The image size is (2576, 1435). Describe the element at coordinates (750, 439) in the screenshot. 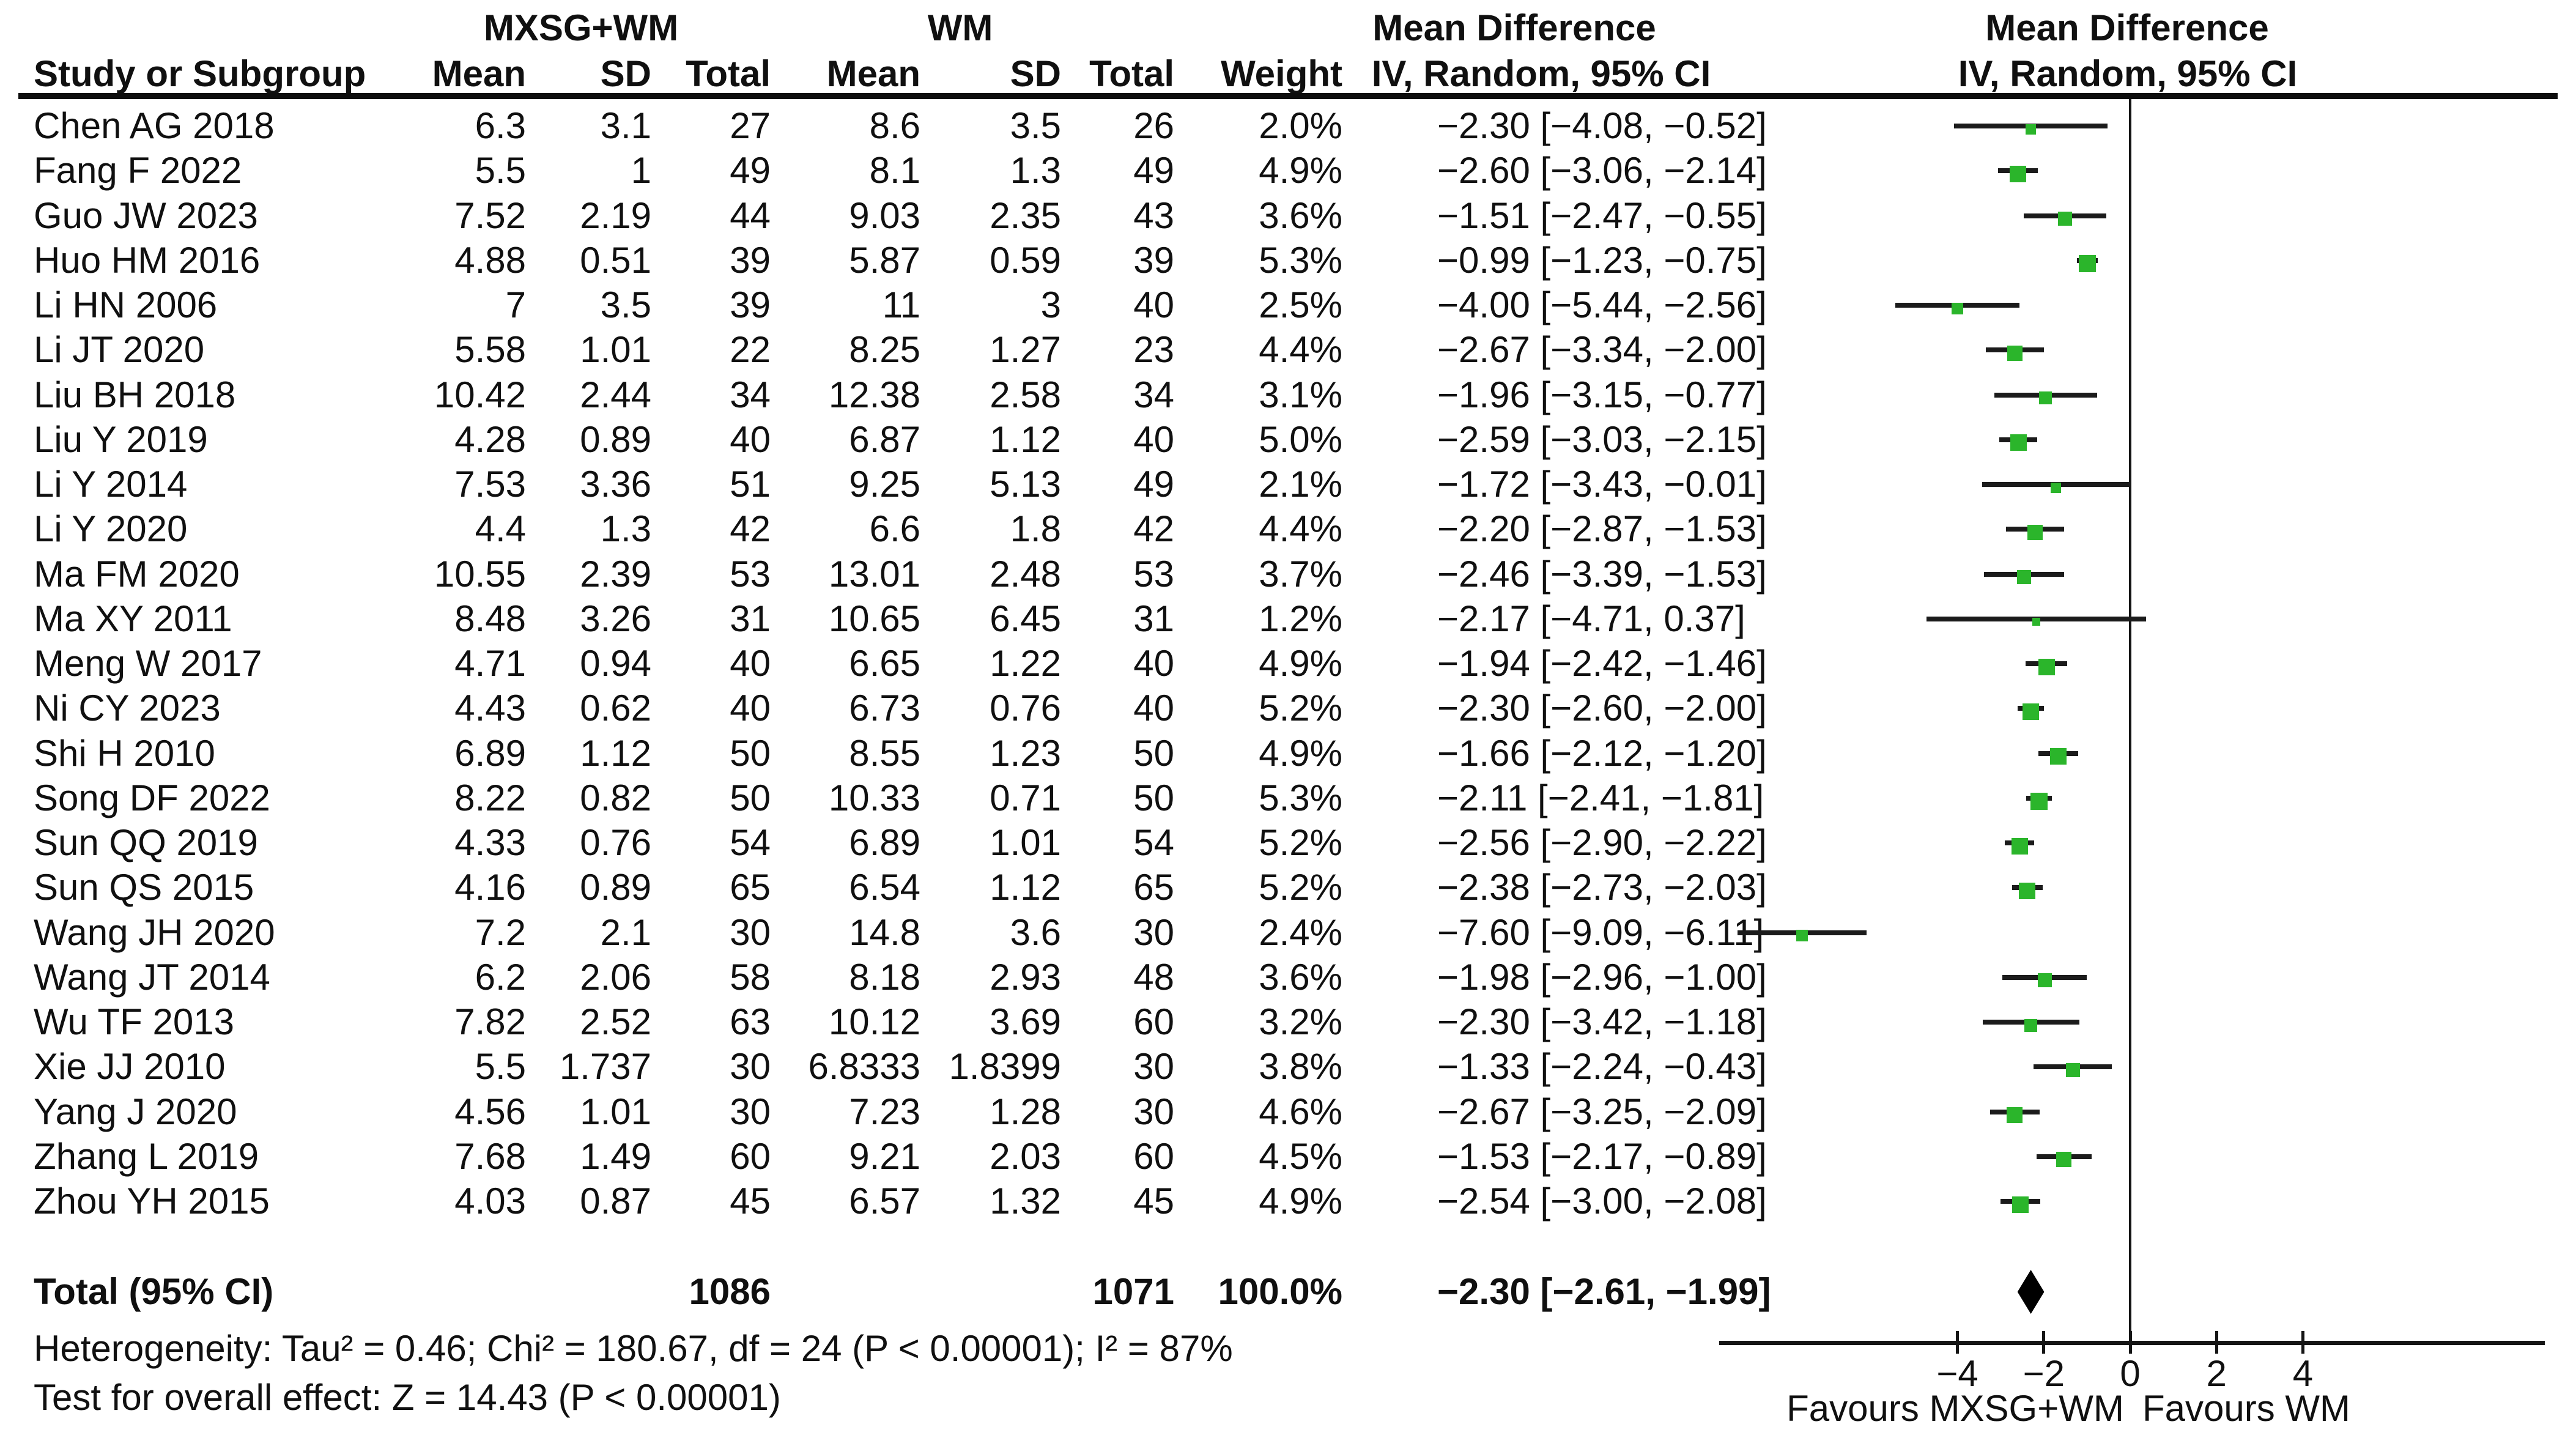

I see `total1-value: 40` at that location.